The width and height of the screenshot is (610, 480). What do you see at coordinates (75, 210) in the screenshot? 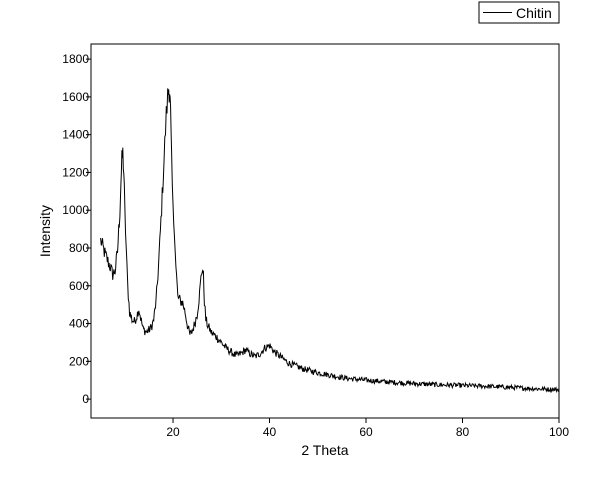
I see `y-tick-label: 1000` at bounding box center [75, 210].